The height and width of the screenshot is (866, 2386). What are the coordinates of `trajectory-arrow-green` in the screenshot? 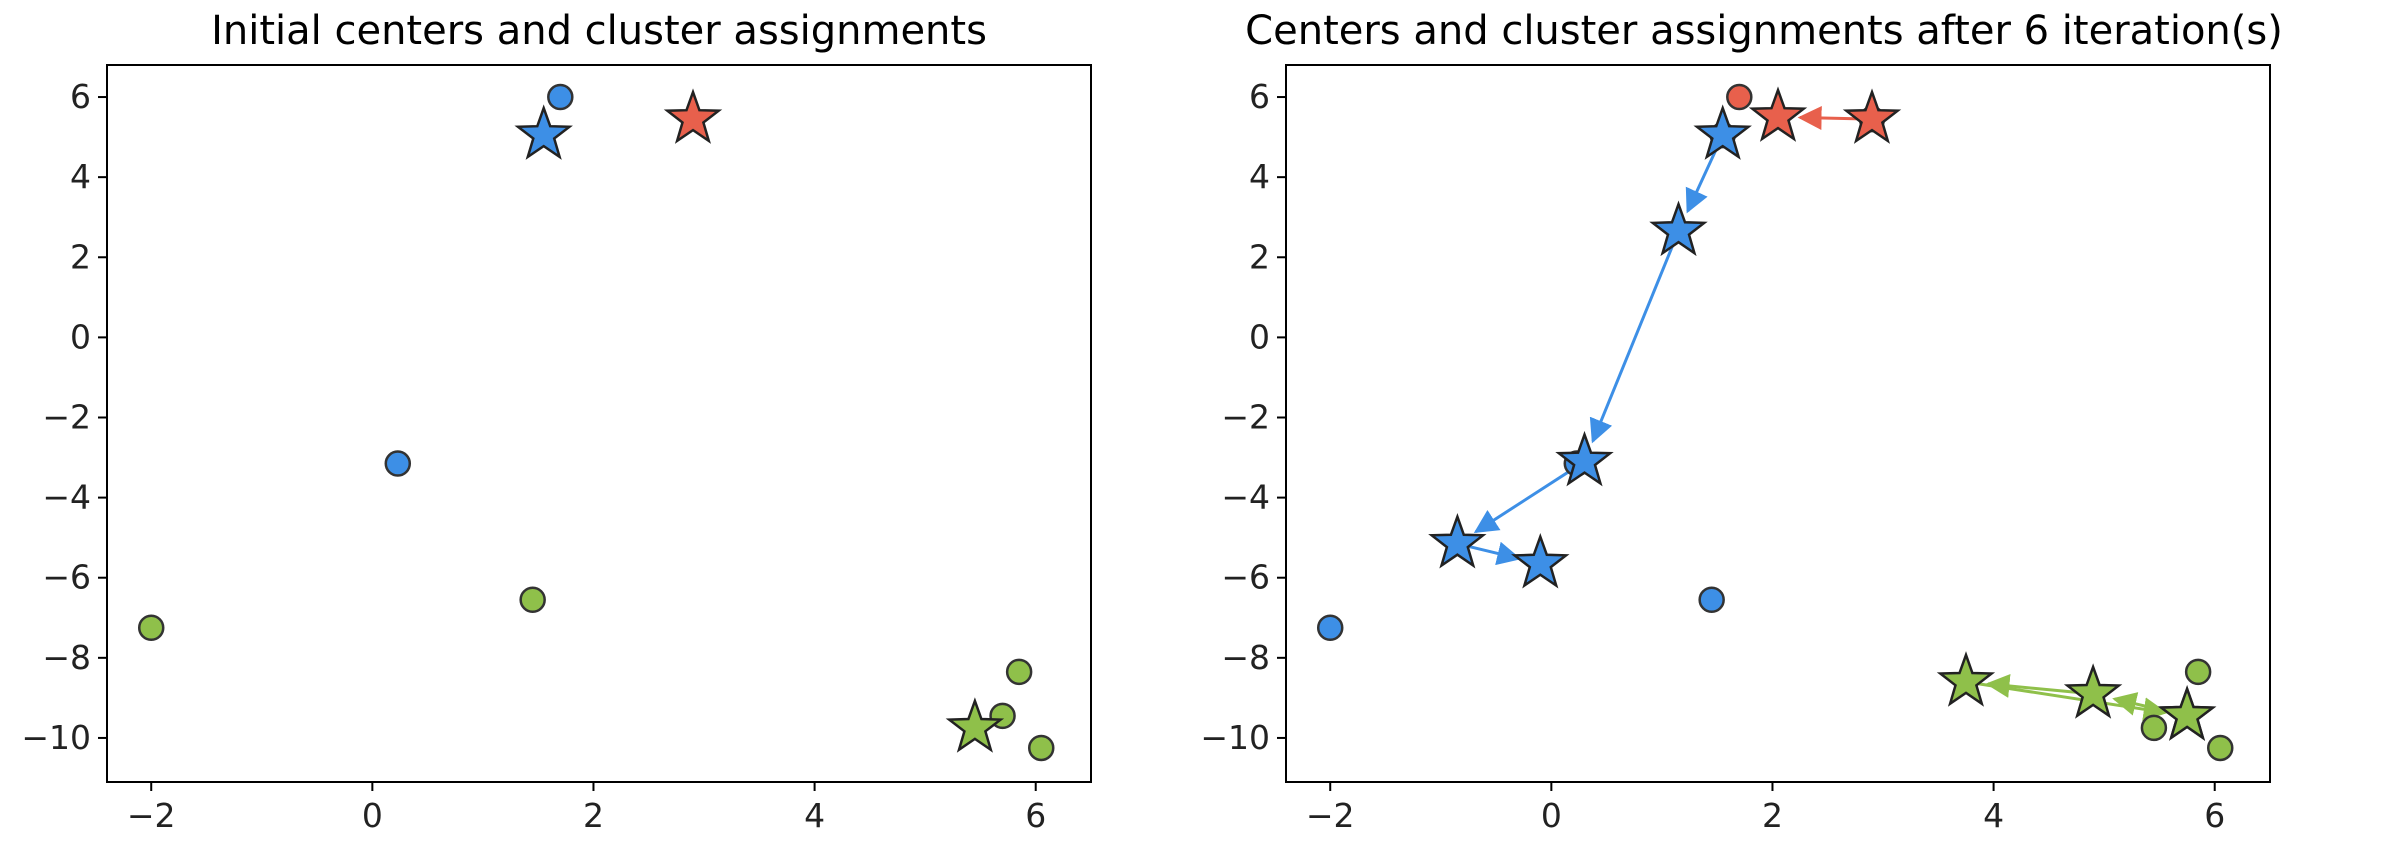 It's located at (2066, 701).